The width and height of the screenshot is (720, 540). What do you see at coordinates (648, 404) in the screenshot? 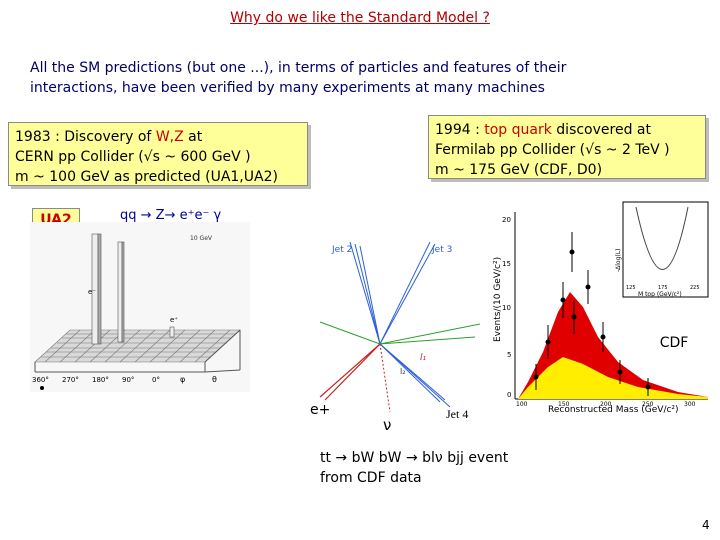
I see `svg-text: 250` at bounding box center [648, 404].